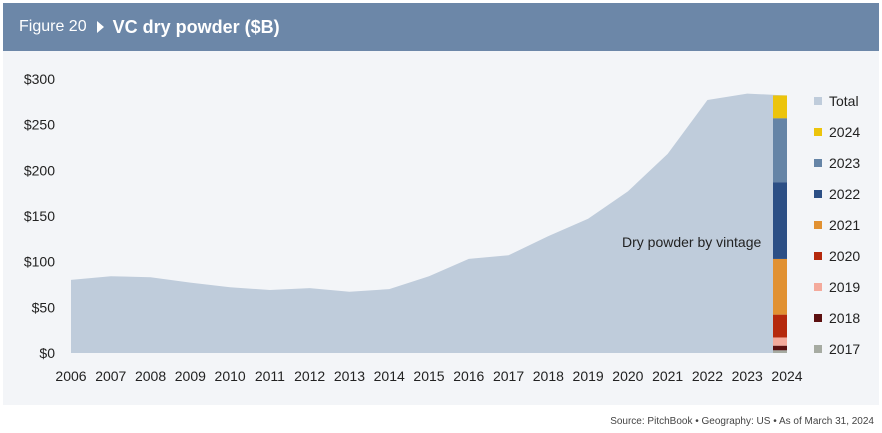  What do you see at coordinates (780, 107) in the screenshot?
I see `bar-segment-2024` at bounding box center [780, 107].